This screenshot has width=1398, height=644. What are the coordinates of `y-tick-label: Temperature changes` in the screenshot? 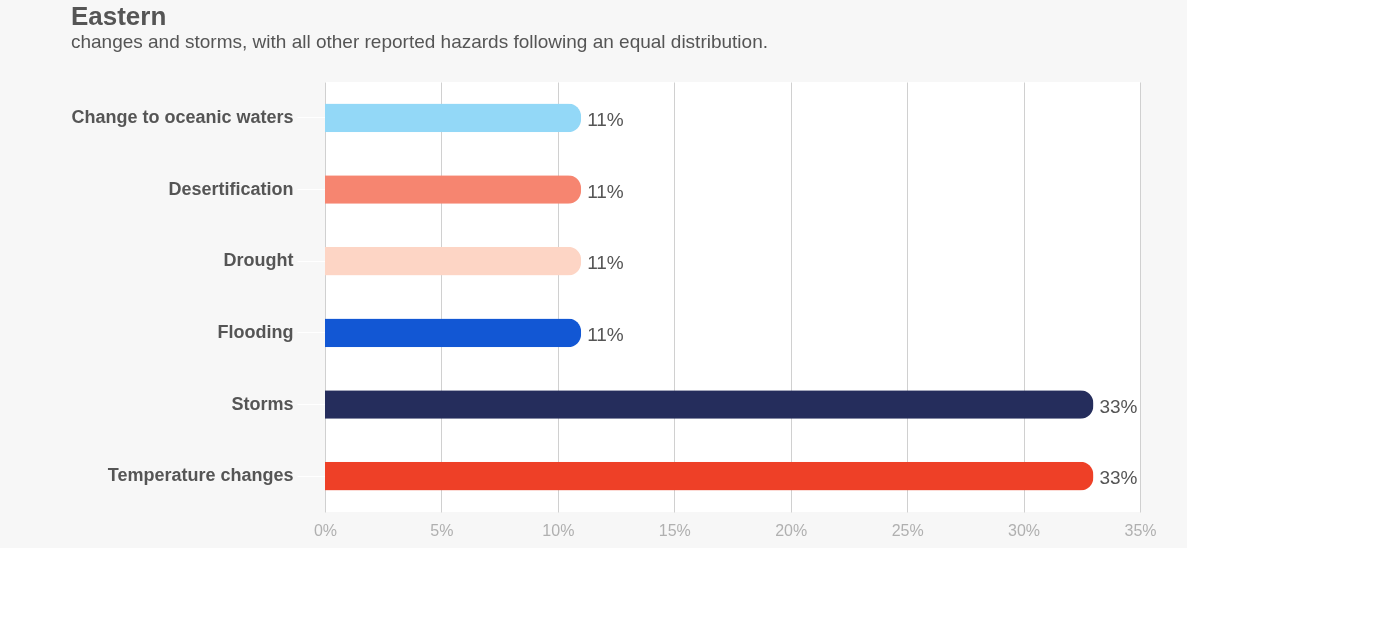 It's located at (200, 475).